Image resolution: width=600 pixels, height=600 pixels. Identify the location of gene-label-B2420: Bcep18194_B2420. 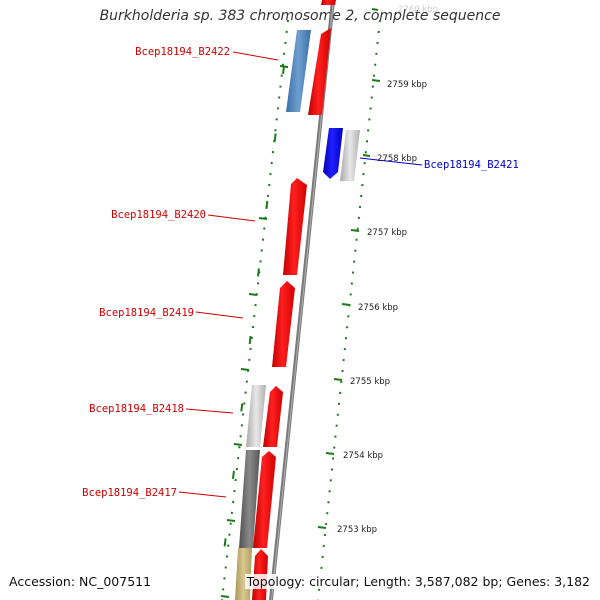
(158, 215).